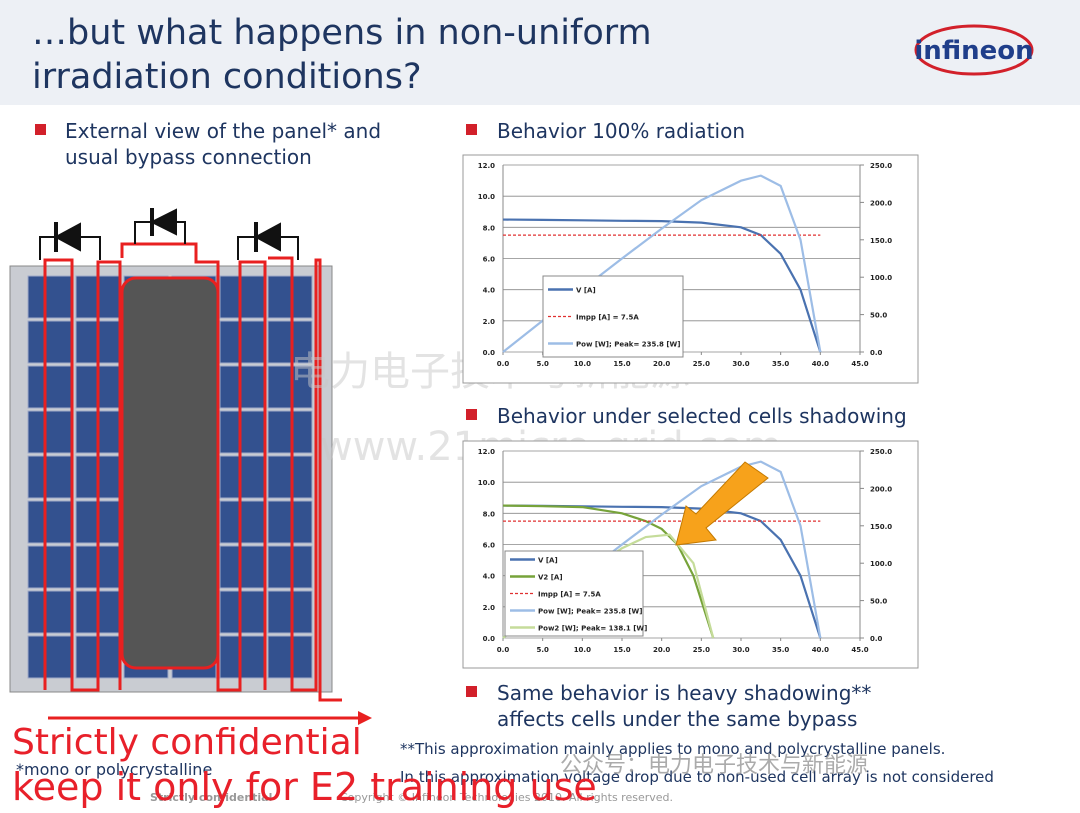  I want to click on bullet-text: Behavior under selected cells shadowing, so click(702, 416).